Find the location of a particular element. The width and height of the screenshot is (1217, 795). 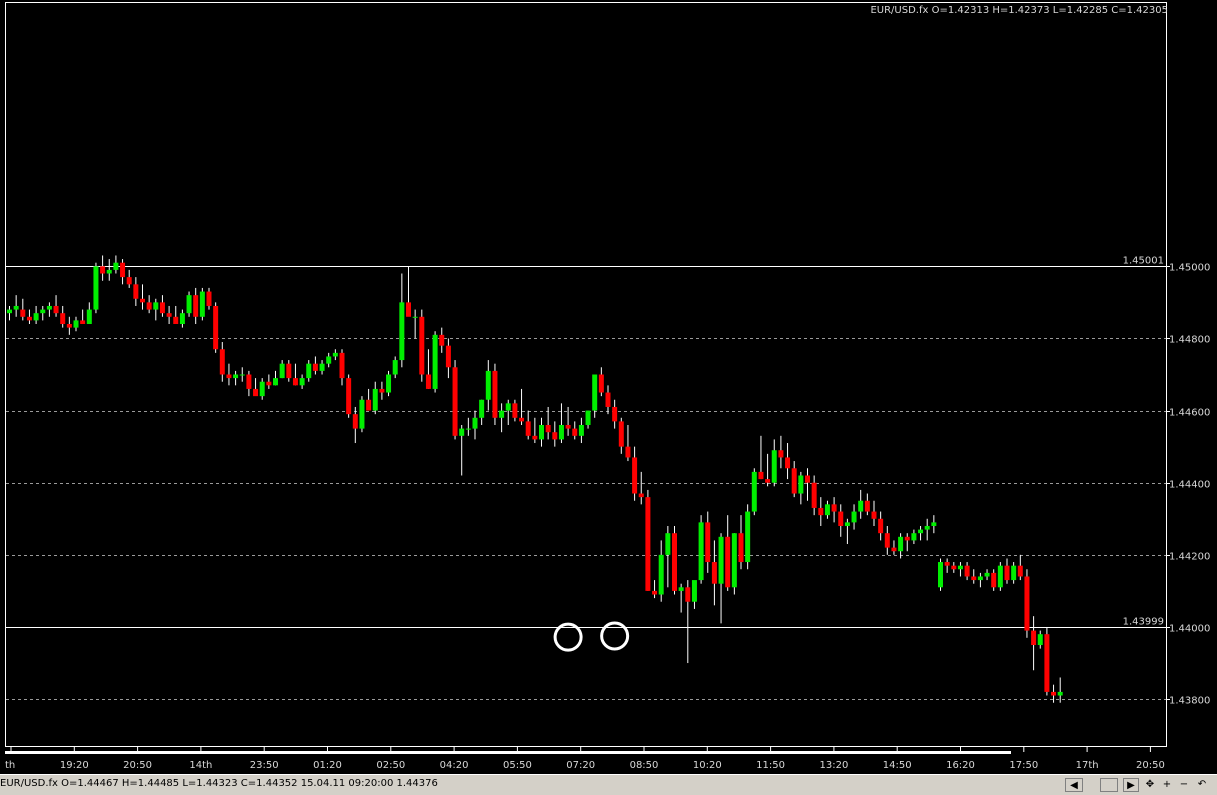

scroll-left-button: ◀ is located at coordinates (1074, 785).